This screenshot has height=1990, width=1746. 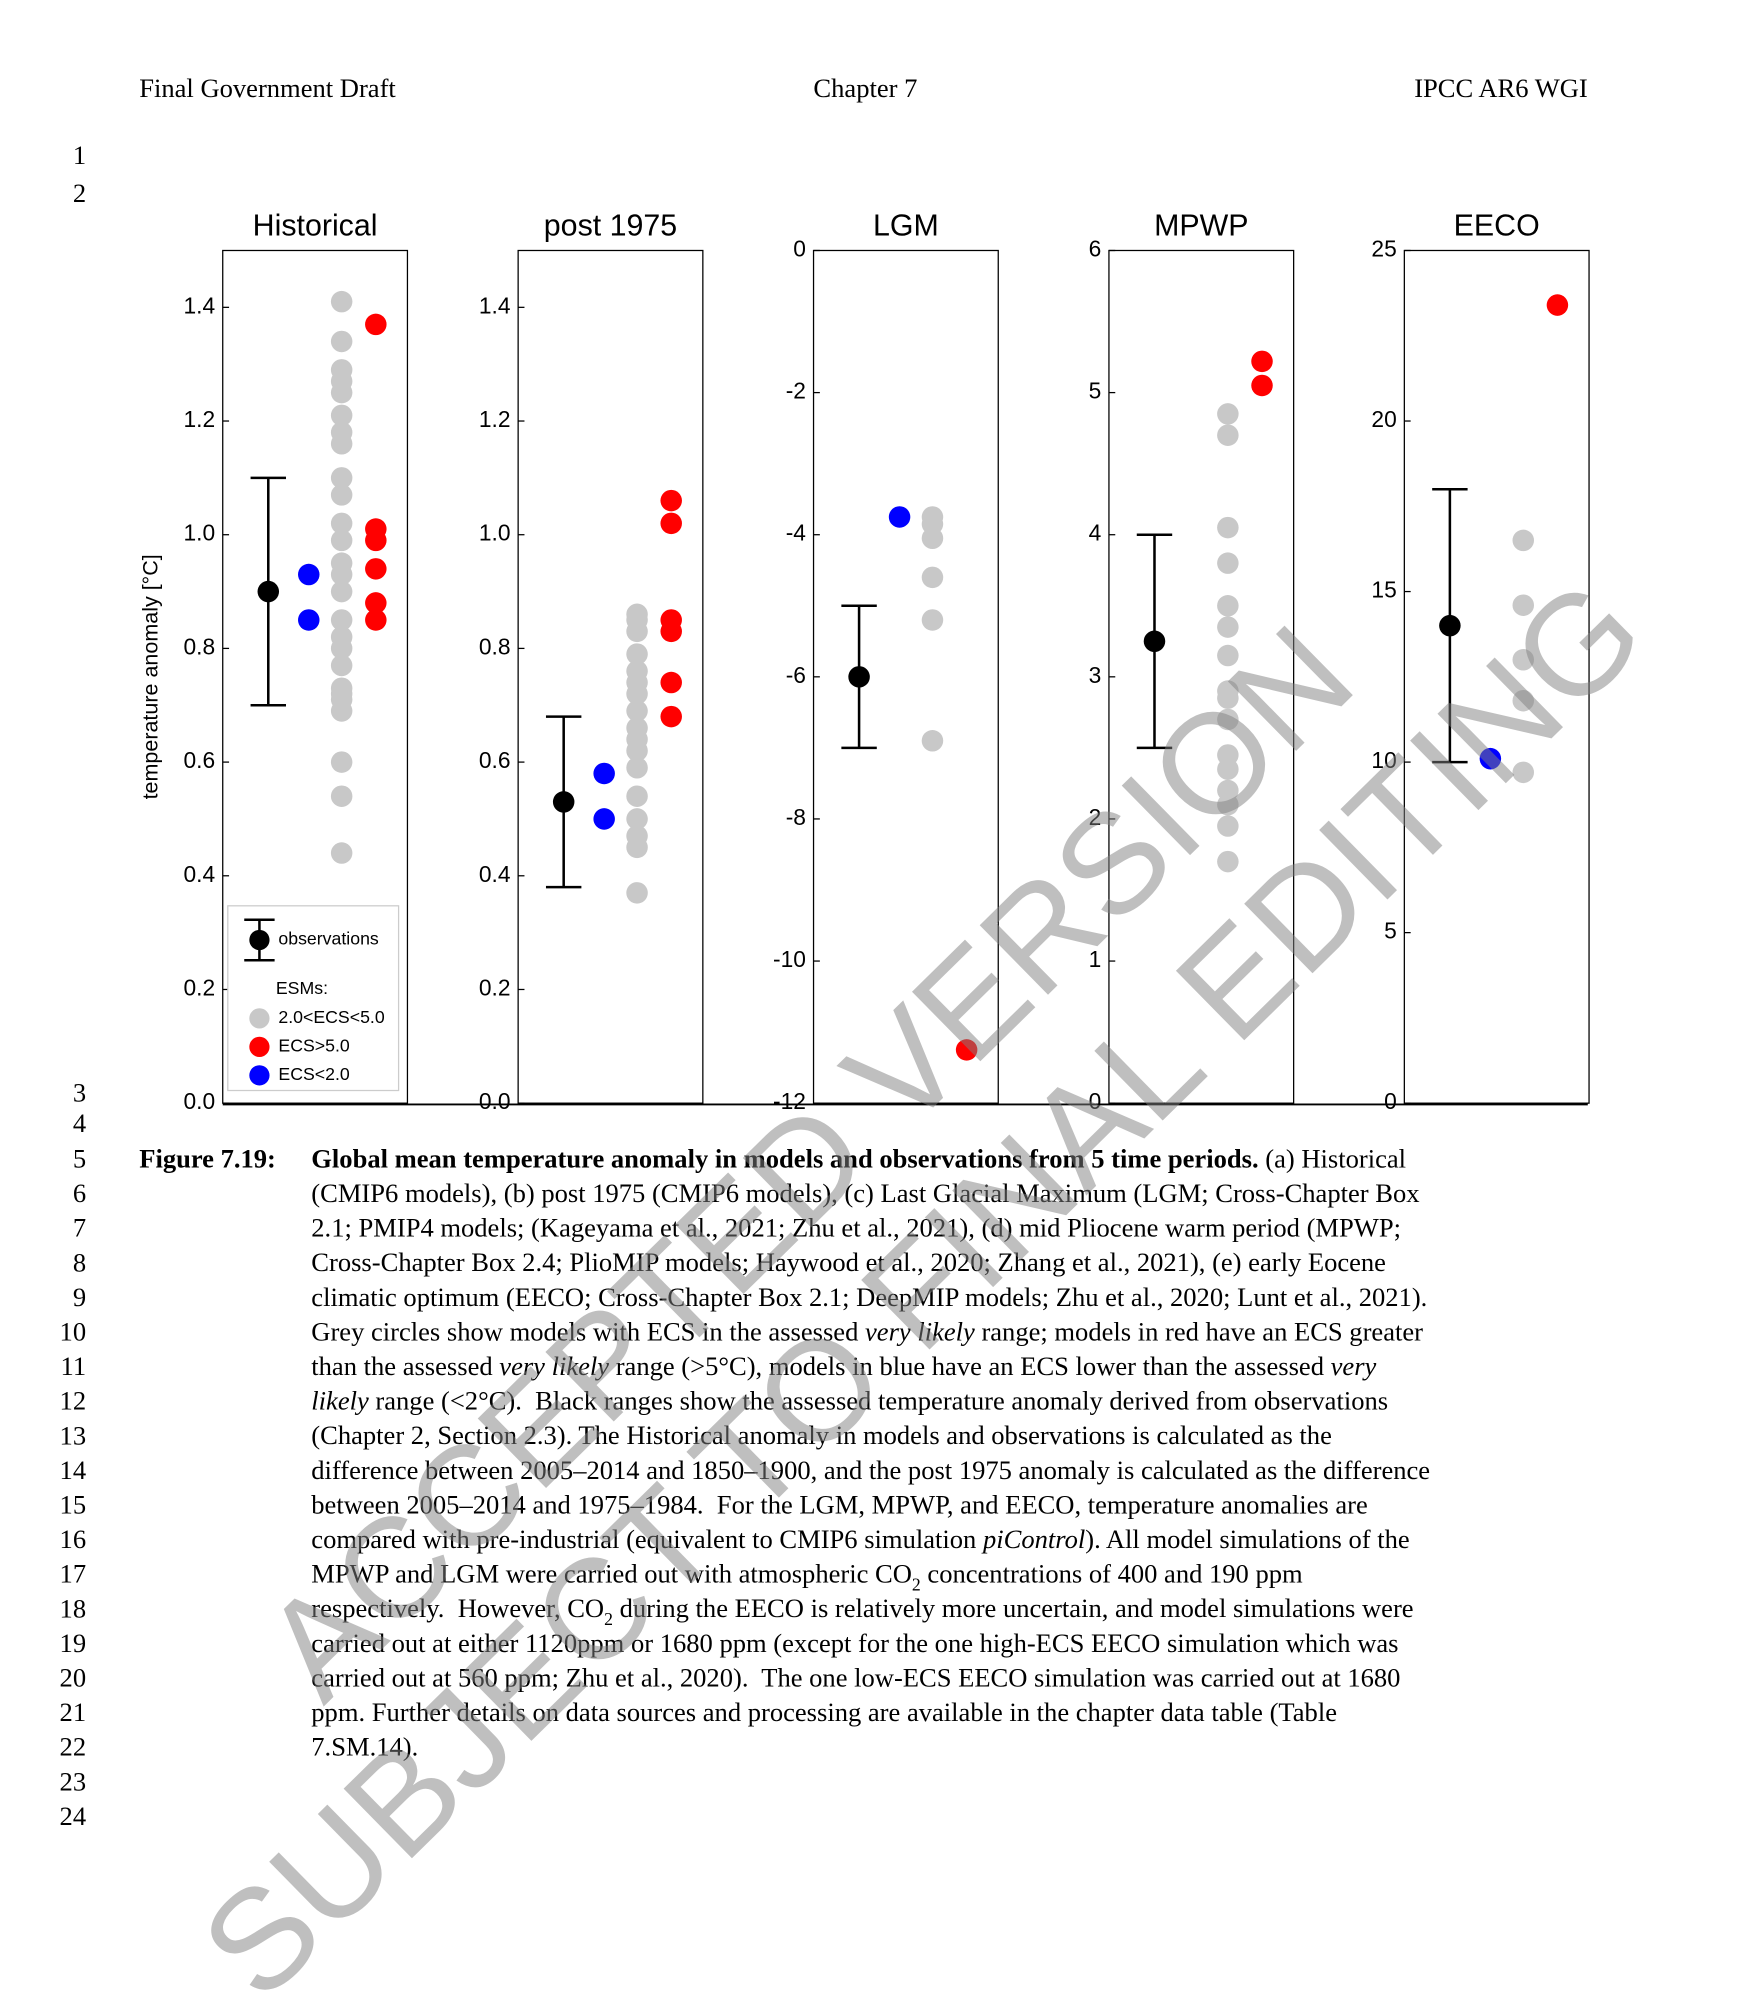 I want to click on y-tick-label: 0.2, so click(x=199, y=987).